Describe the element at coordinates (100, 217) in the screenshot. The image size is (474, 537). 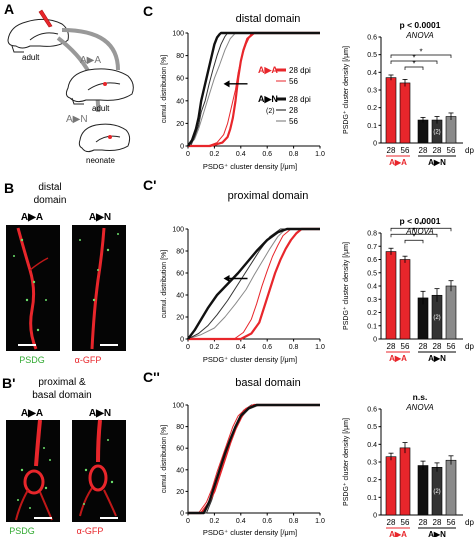
I see `panel-b-img2-label: A▶N` at that location.